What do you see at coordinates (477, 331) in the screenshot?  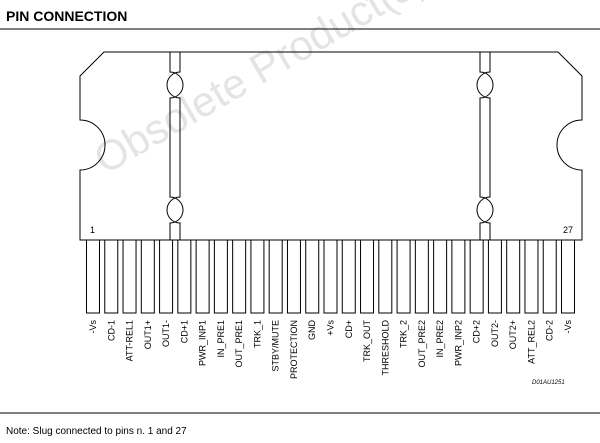 I see `pin-label: CD+2` at bounding box center [477, 331].